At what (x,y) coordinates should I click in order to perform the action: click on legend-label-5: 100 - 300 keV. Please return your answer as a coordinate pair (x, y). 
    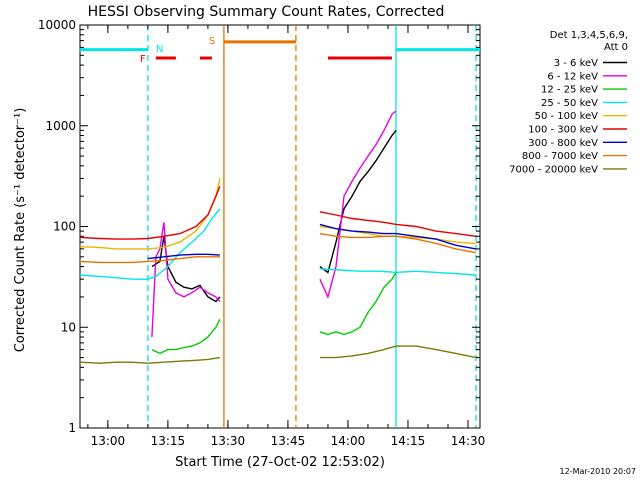
    Looking at the image, I should click on (563, 130).